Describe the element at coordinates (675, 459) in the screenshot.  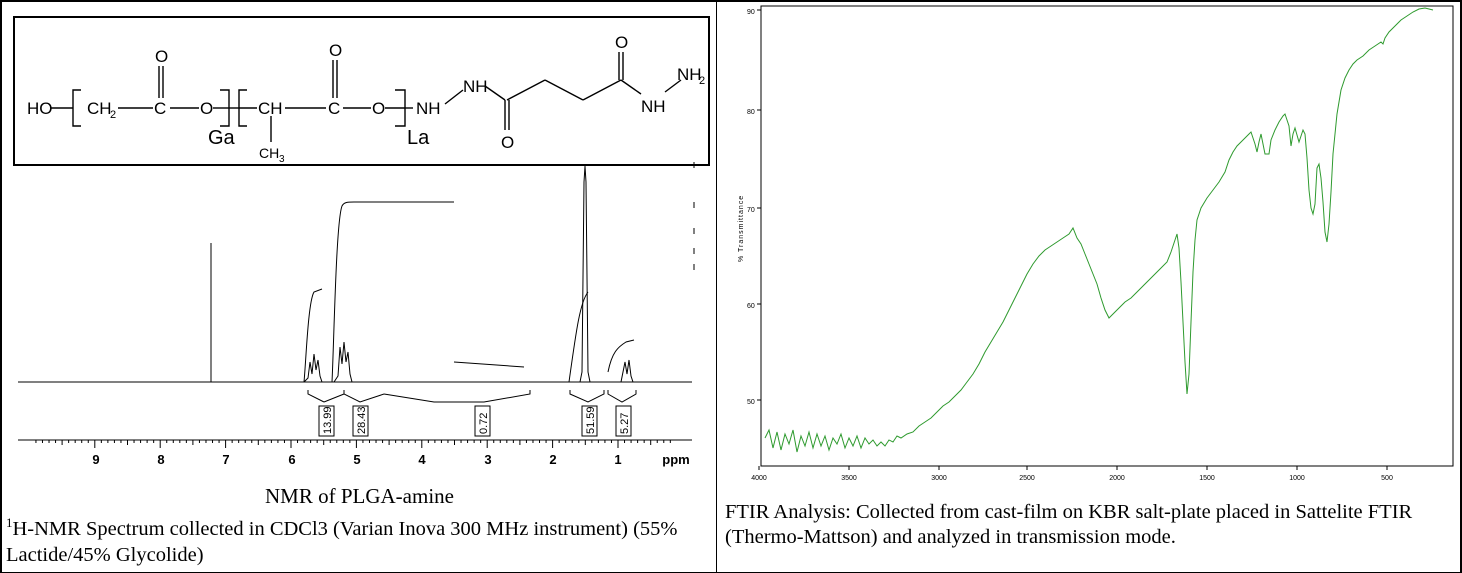
I see `ppm-unit-label: ppm` at that location.